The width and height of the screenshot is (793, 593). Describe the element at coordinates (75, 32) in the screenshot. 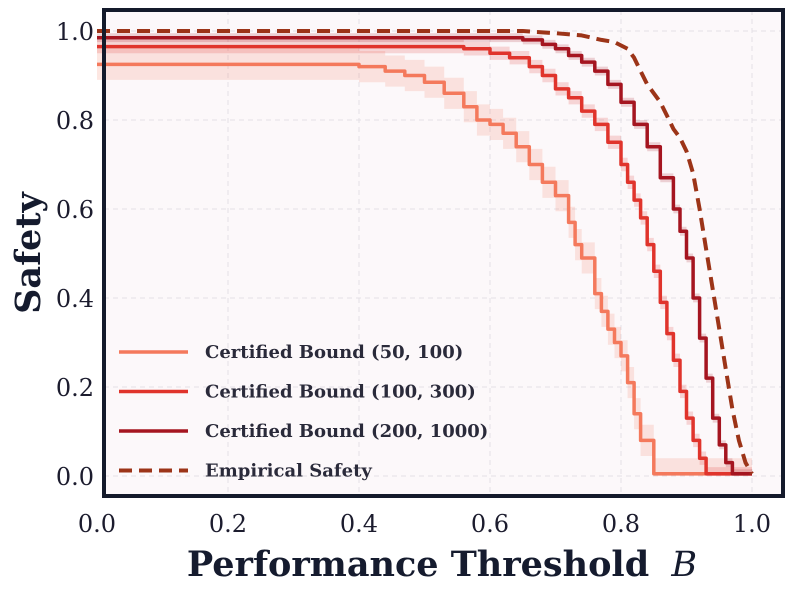

I see `y-tick-label: 1.0` at that location.